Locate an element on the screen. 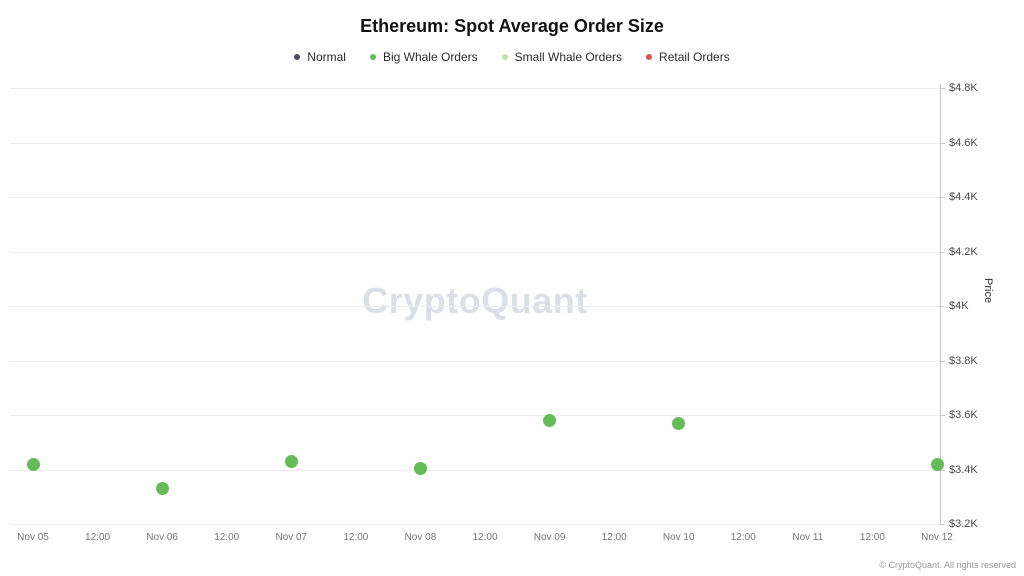 This screenshot has height=576, width=1024. legend-item-big-whale-orders: Big Whale Orders is located at coordinates (423, 57).